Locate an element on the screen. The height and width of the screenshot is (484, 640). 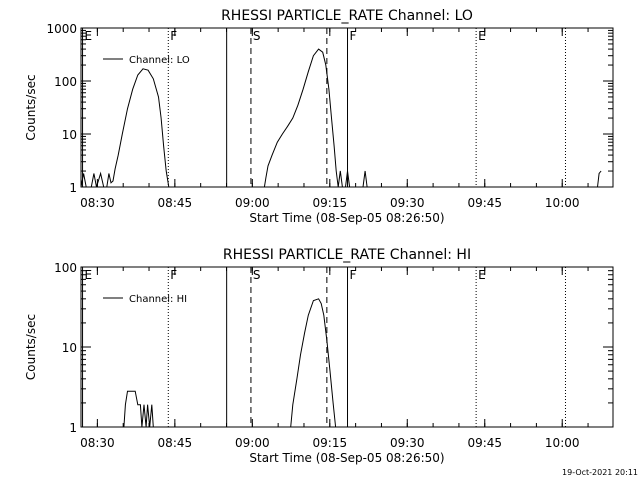
hi-chart-title: RHESSI PARTICLE_RATE Channel: HI is located at coordinates (347, 255).